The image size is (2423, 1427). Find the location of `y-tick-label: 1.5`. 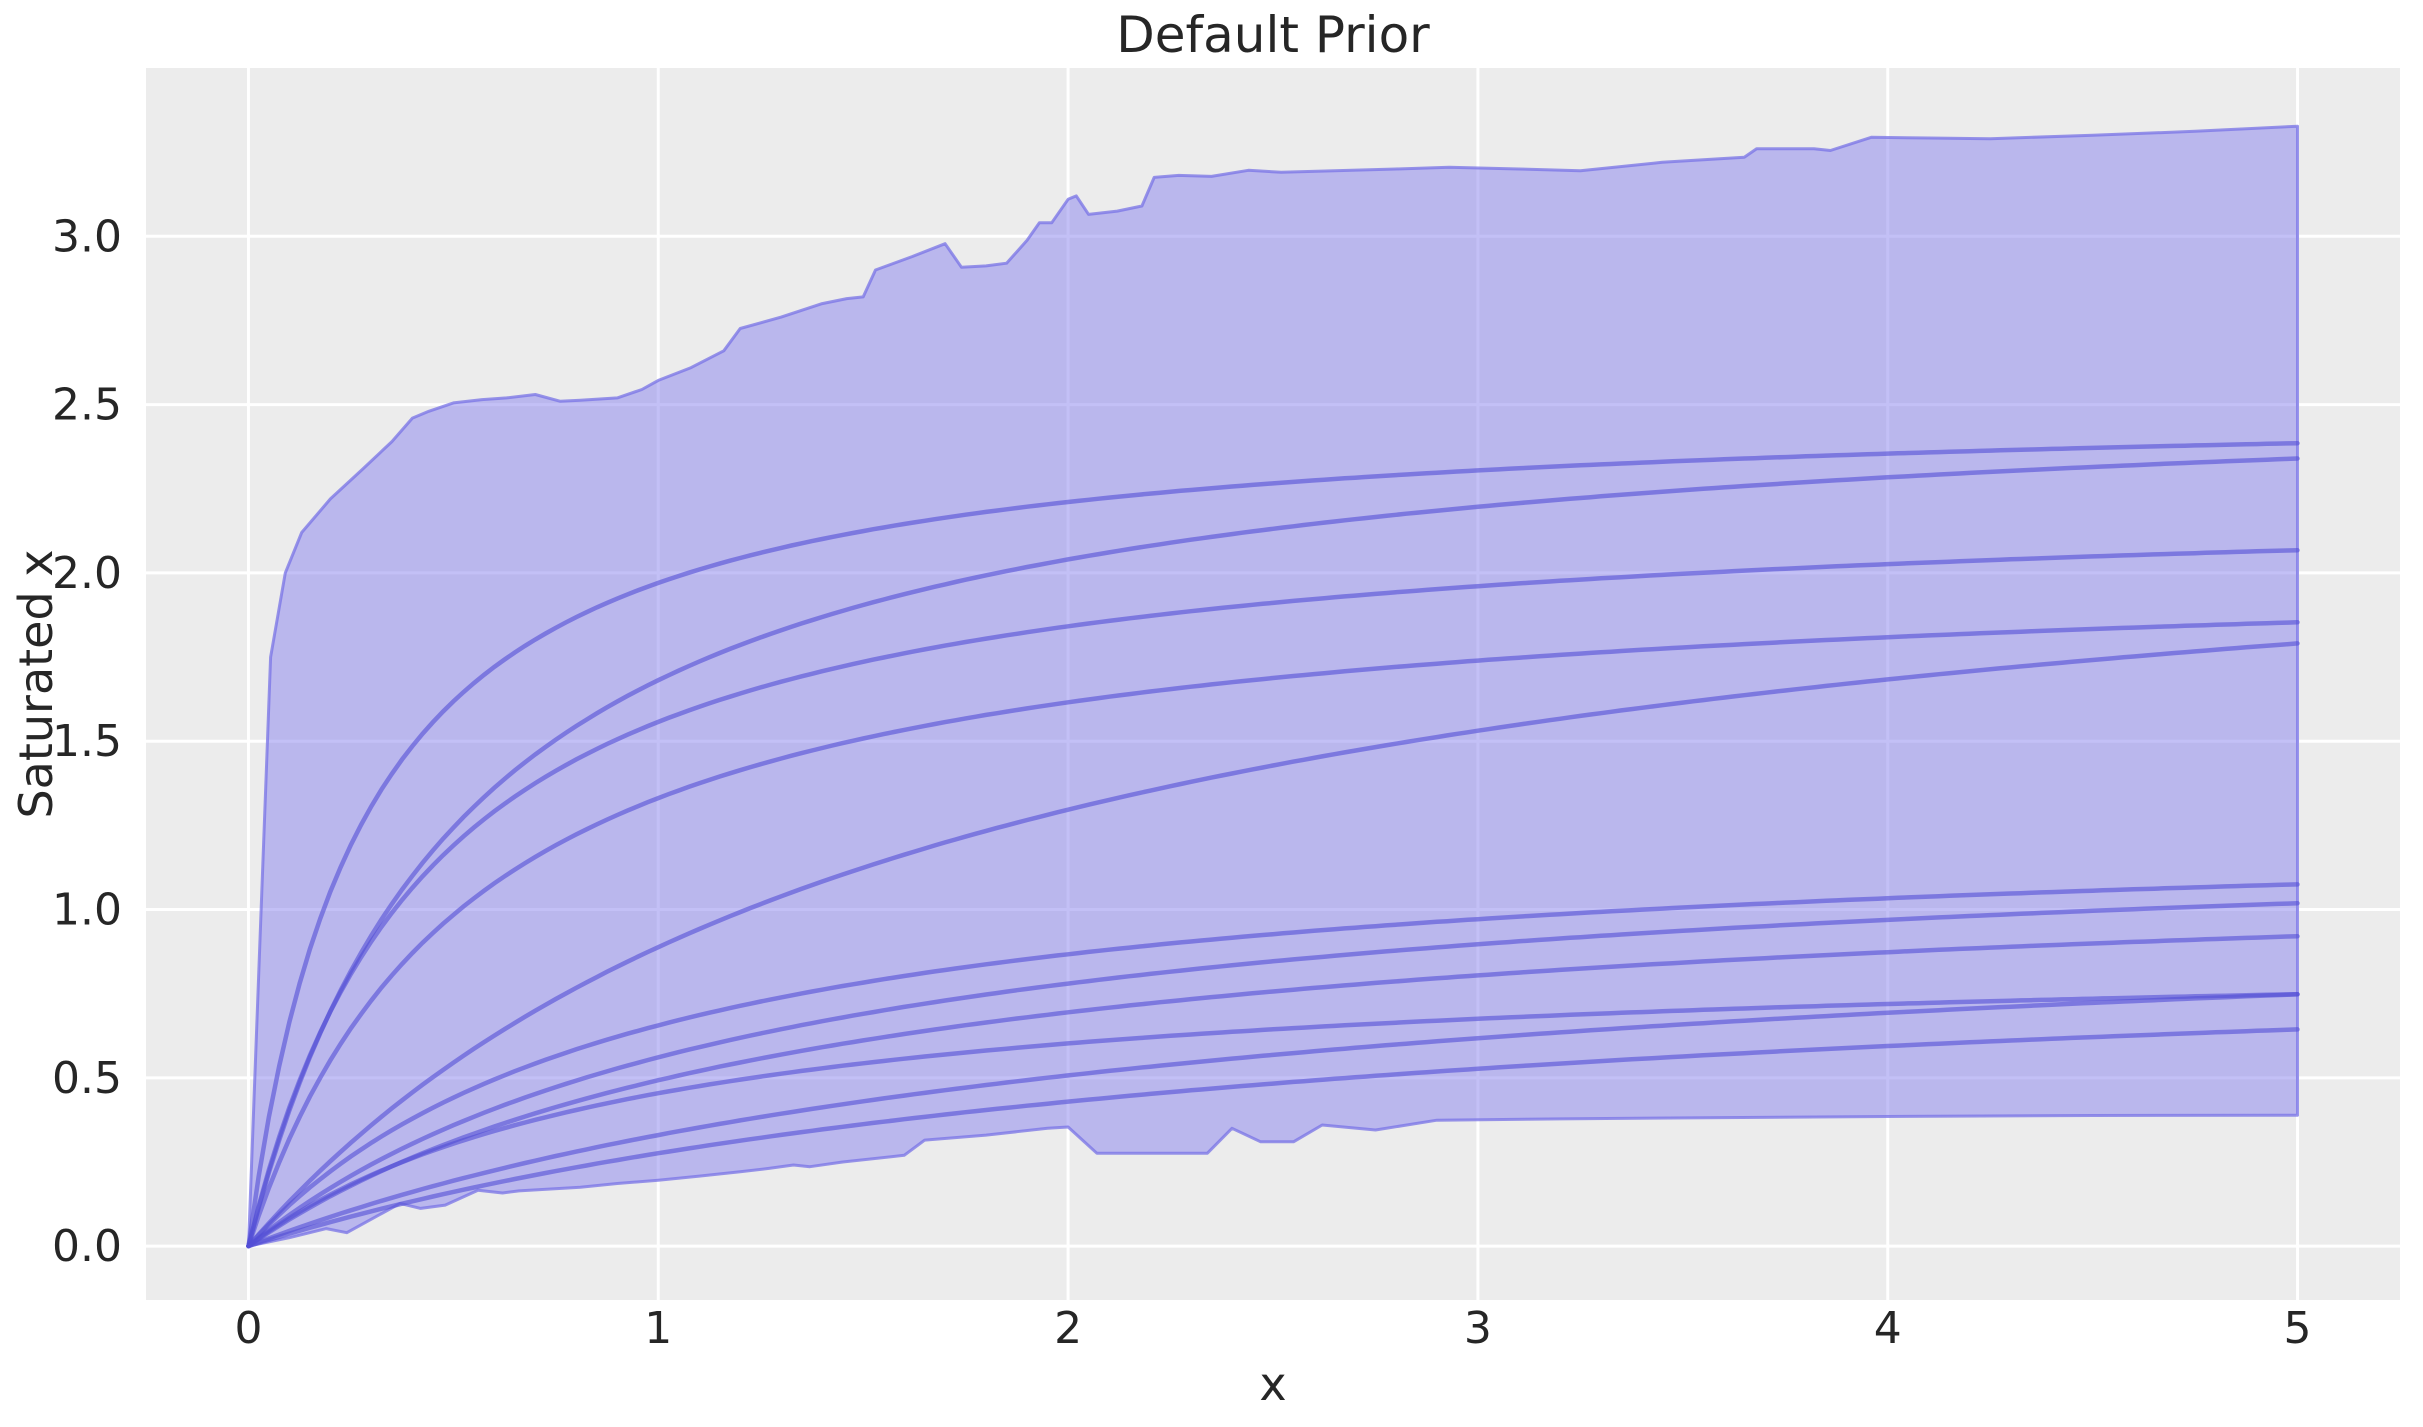

y-tick-label: 1.5 is located at coordinates (87, 741).